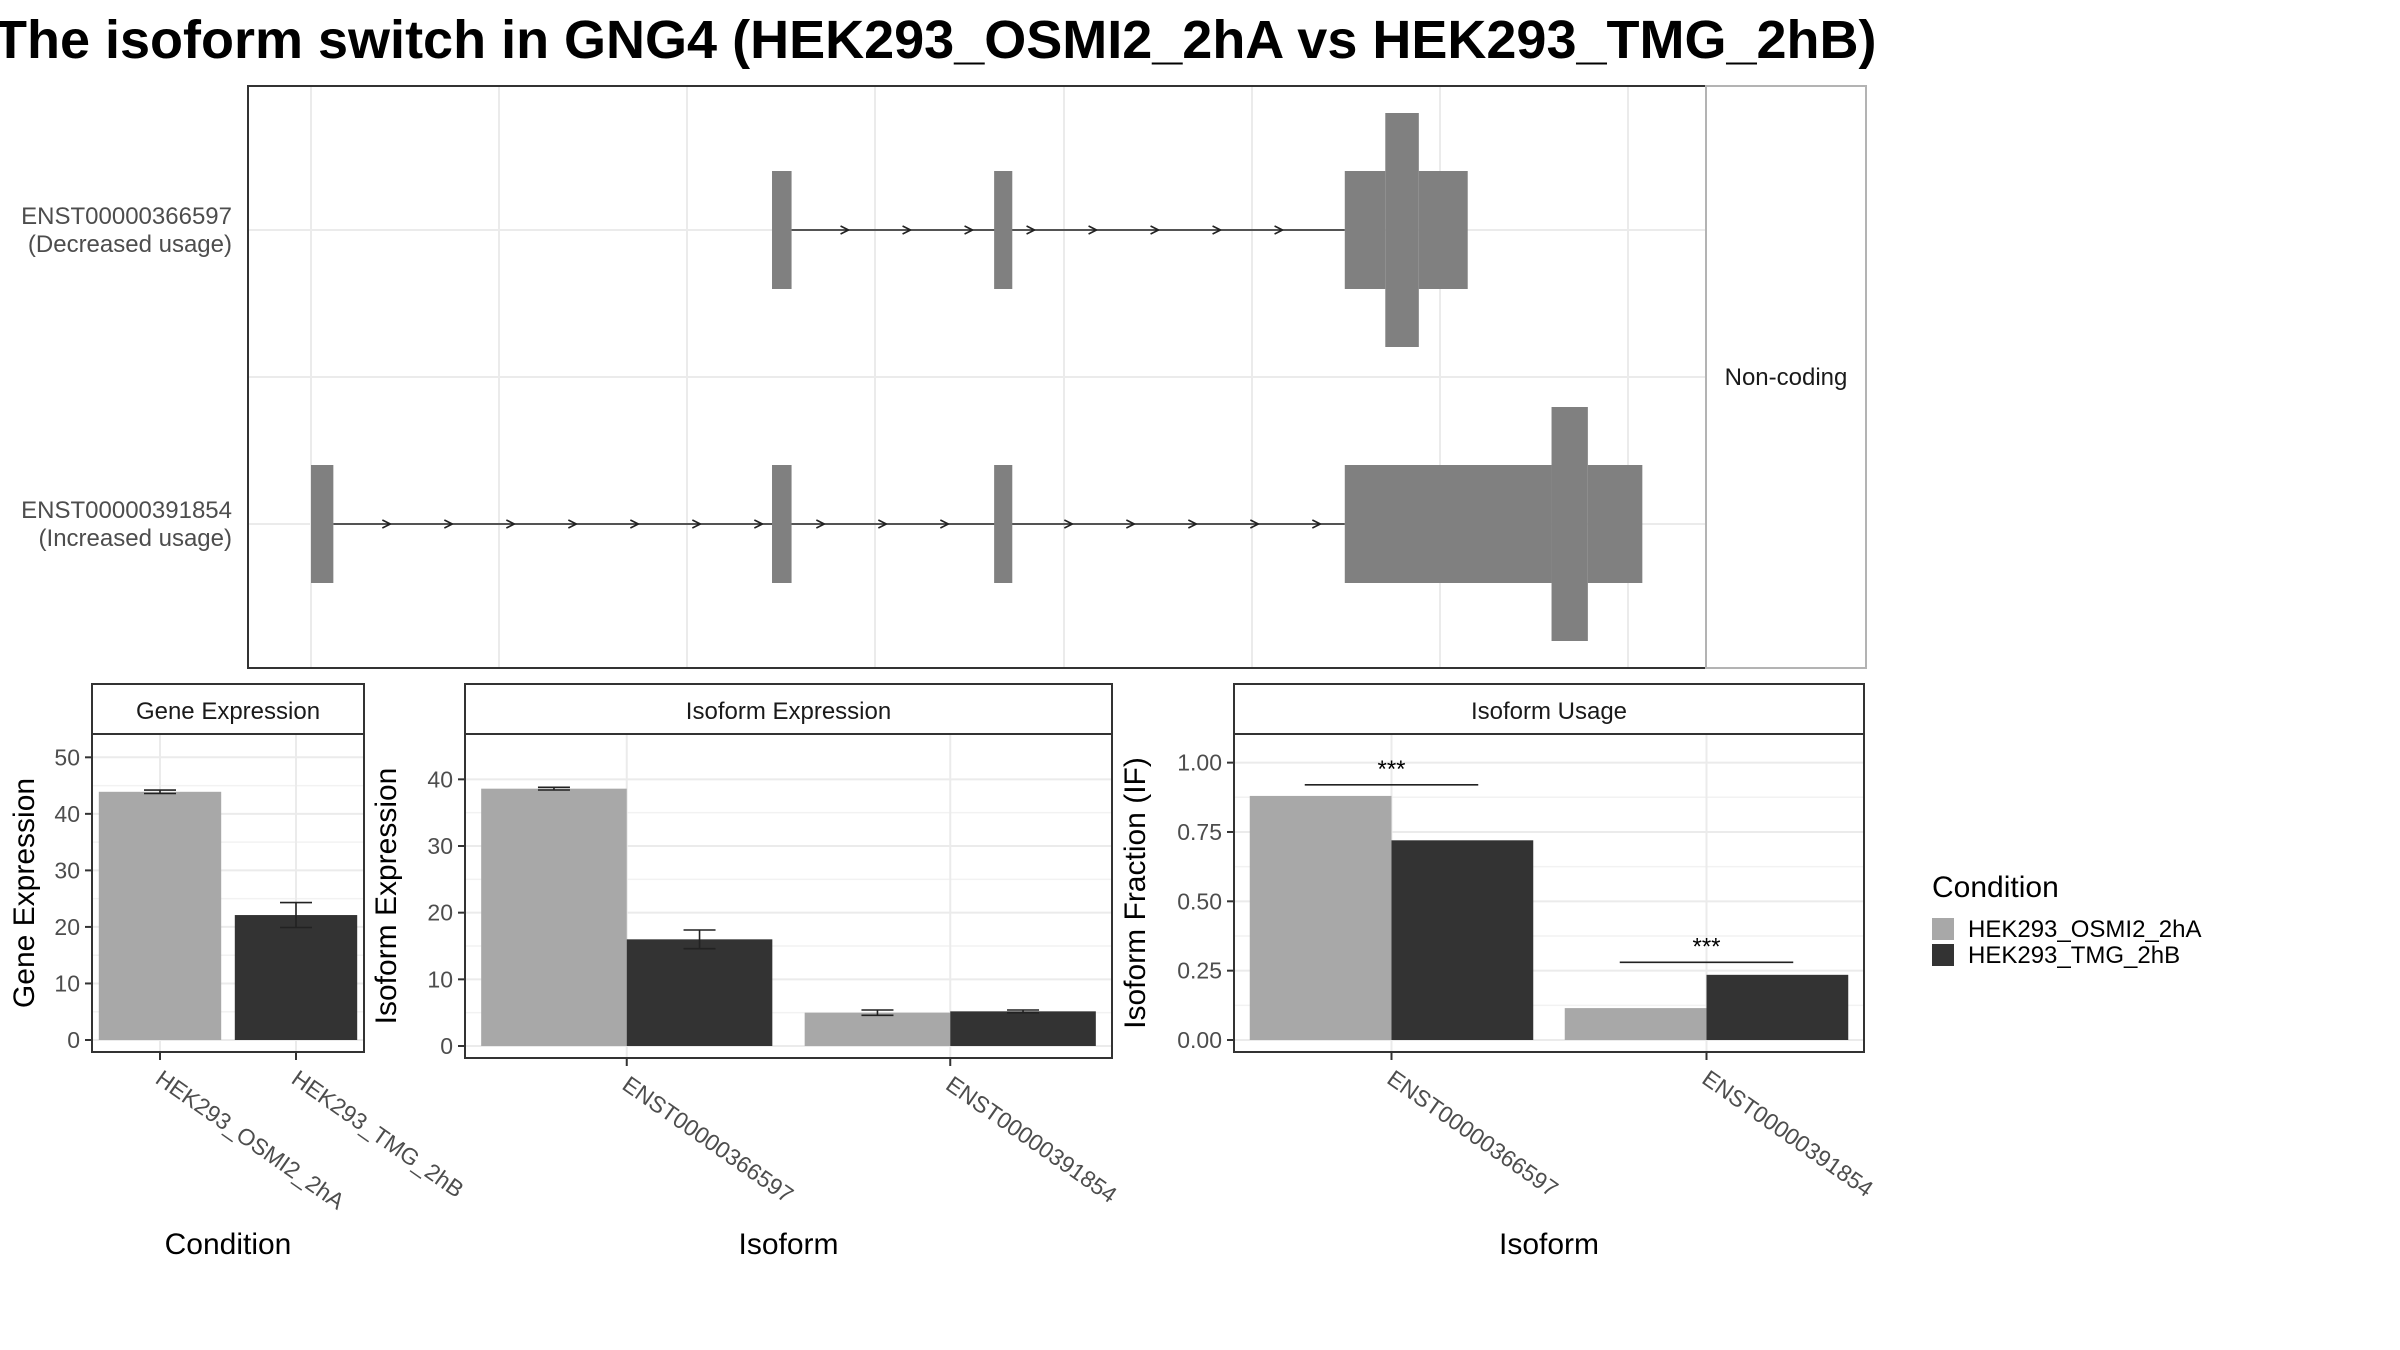 The width and height of the screenshot is (2400, 1350). Describe the element at coordinates (130, 244) in the screenshot. I see `transcript-usage-label: (Decreased usage)` at that location.